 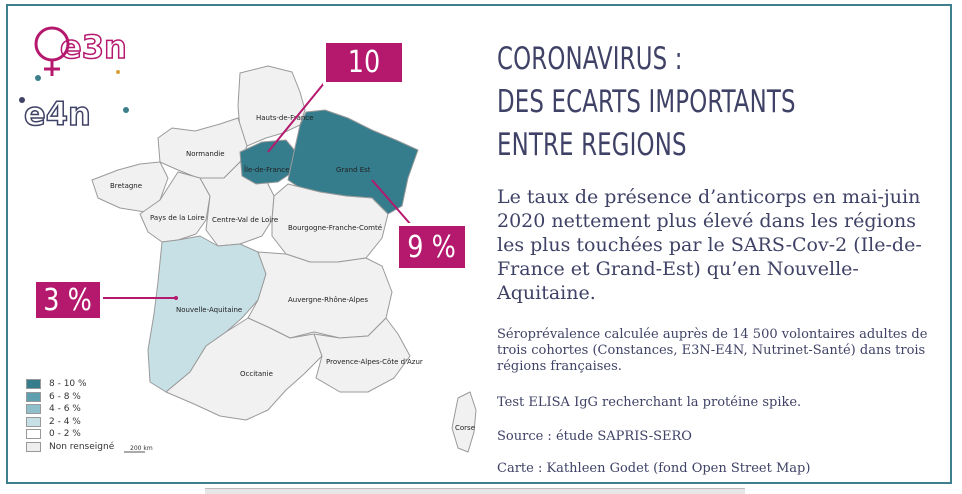 I want to click on label-bourgogne: Bourgogne-Franche-Comté, so click(x=335, y=228).